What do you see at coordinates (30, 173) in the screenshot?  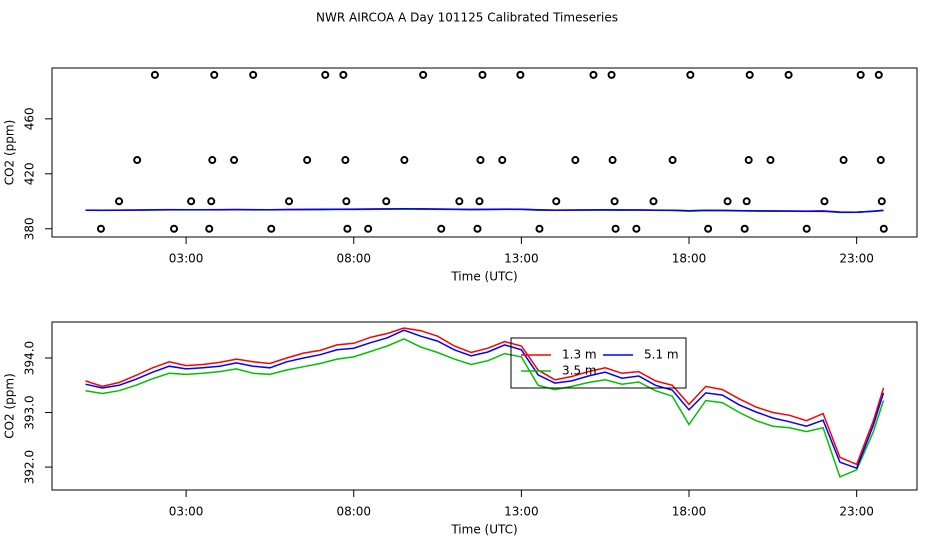 I see `y-tick-label: 420` at bounding box center [30, 173].